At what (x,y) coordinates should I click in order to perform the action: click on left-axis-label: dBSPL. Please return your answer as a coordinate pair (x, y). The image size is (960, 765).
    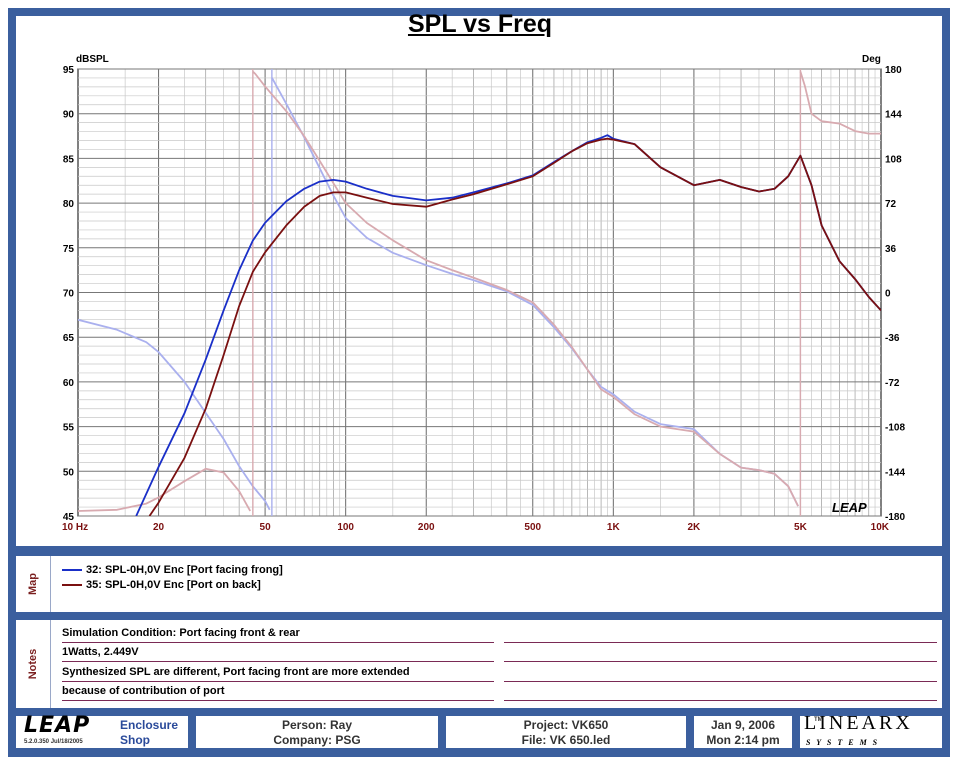
    Looking at the image, I should click on (92, 59).